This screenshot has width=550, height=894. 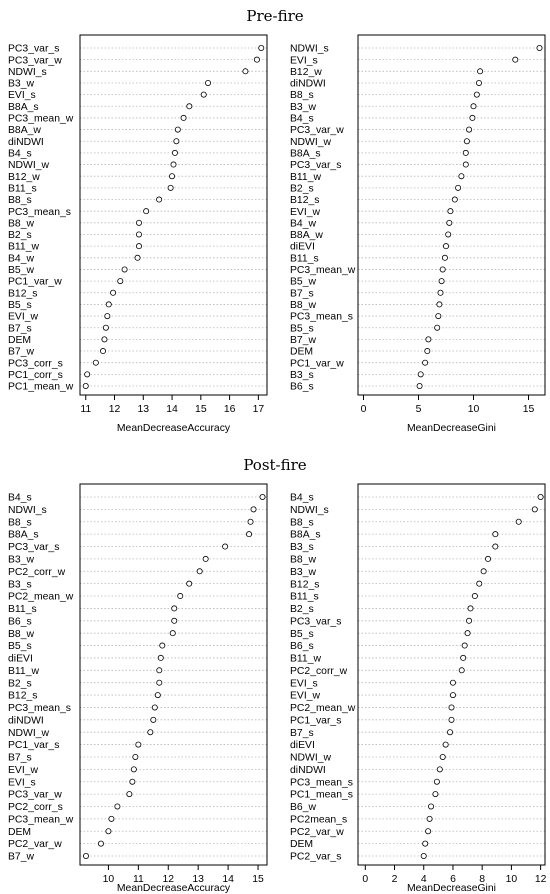 I want to click on variable-label: B6_w, so click(x=303, y=807).